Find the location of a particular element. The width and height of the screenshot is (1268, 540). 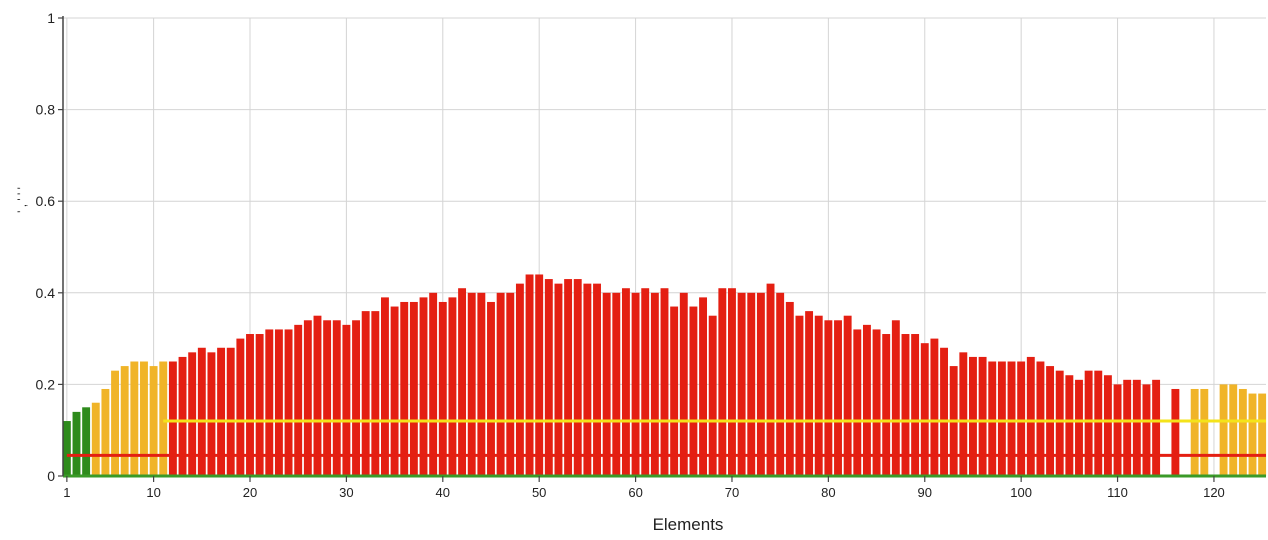

x-tick-label: 90 is located at coordinates (925, 492).